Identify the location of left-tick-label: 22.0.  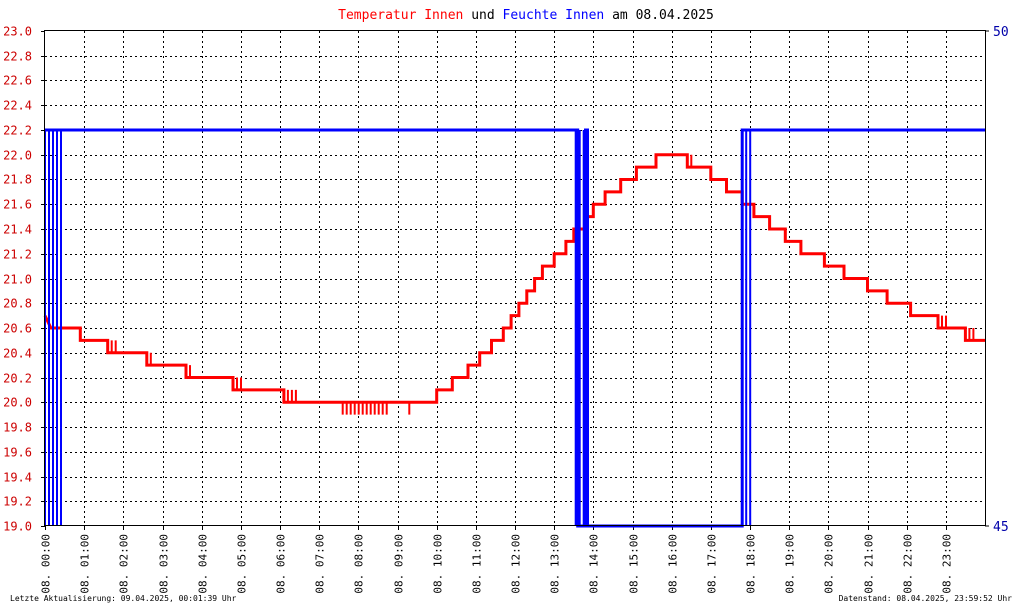
(17, 156).